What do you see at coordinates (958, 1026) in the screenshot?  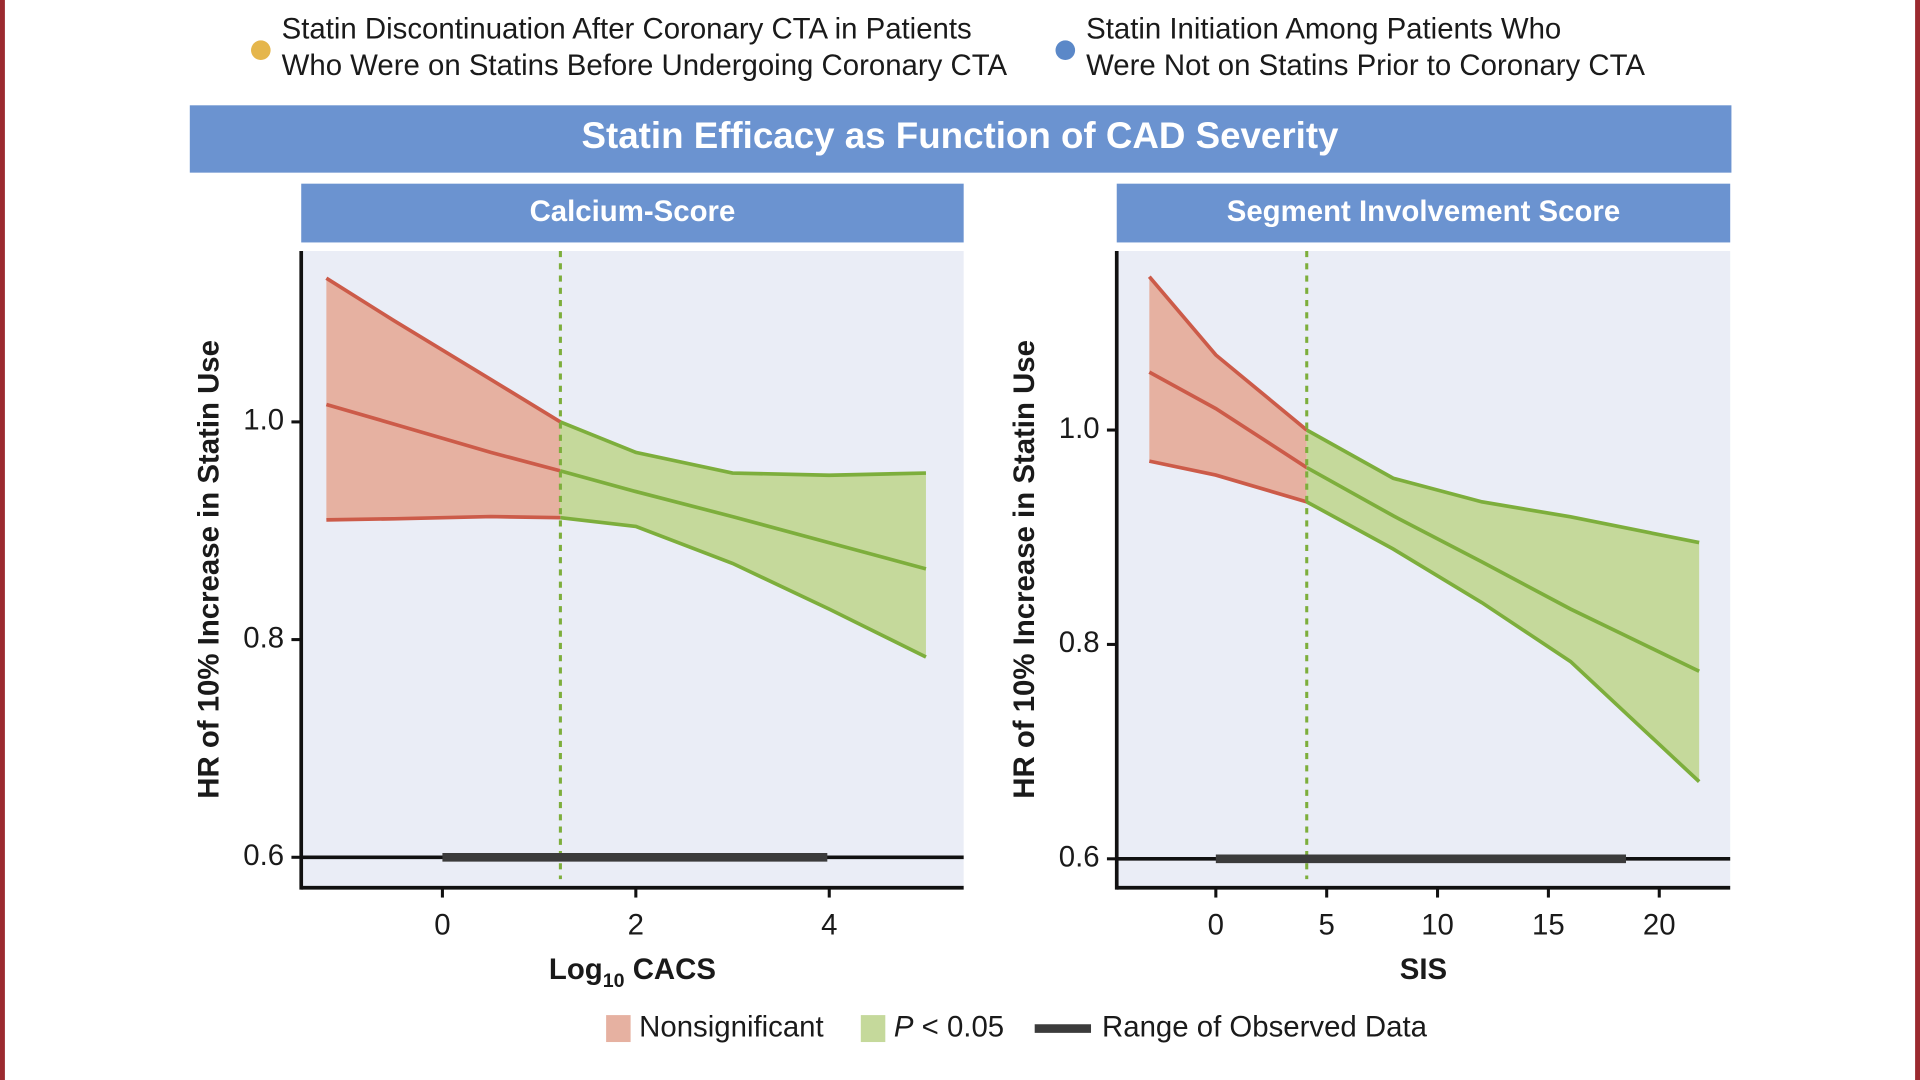 I see `label-part: < 0.05` at bounding box center [958, 1026].